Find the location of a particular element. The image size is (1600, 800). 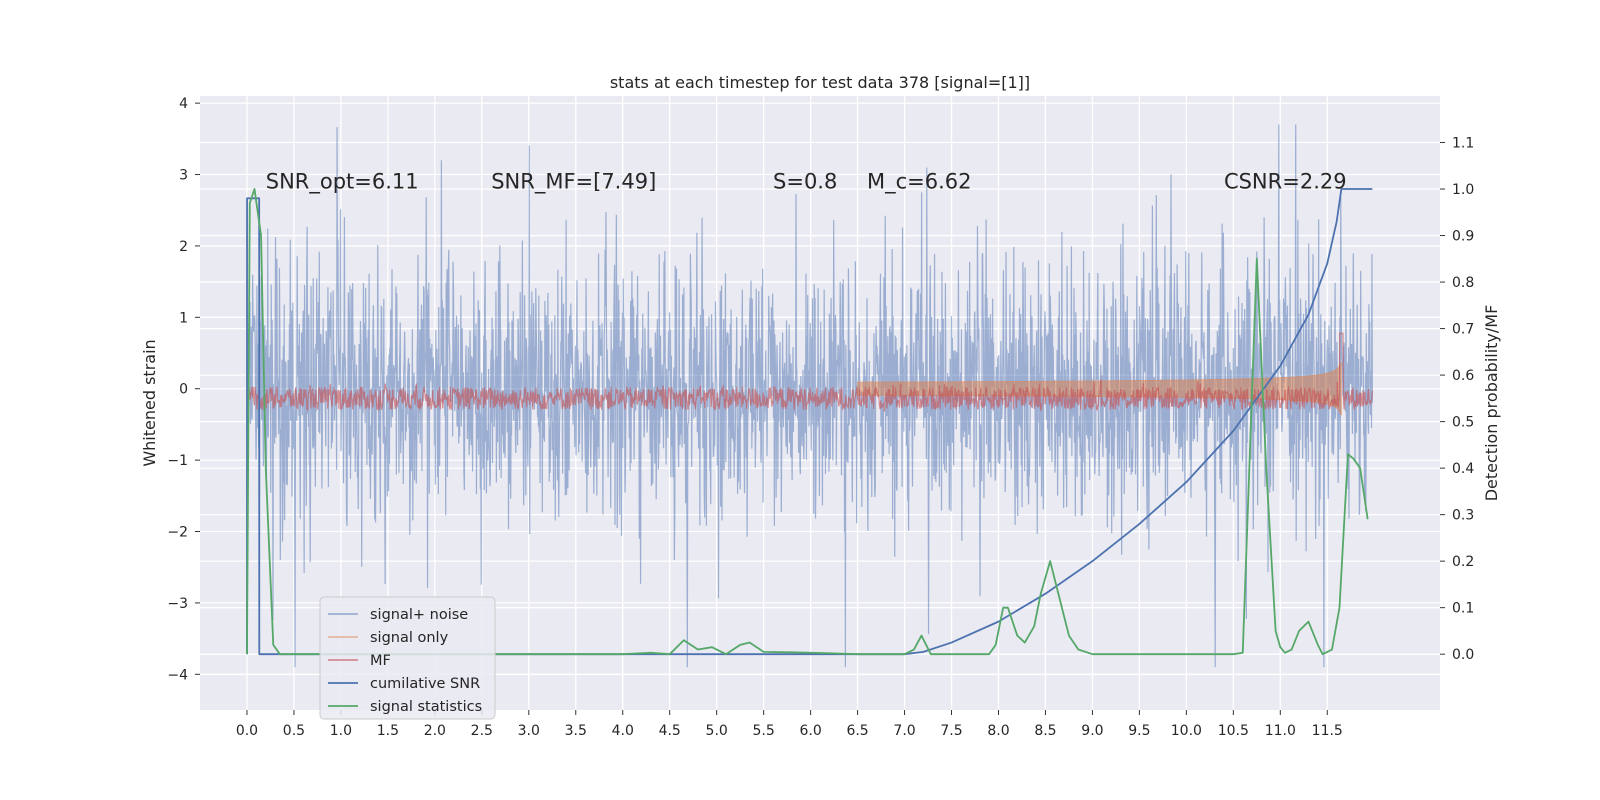

y2-tick-label: 0.1 is located at coordinates (1463, 609).